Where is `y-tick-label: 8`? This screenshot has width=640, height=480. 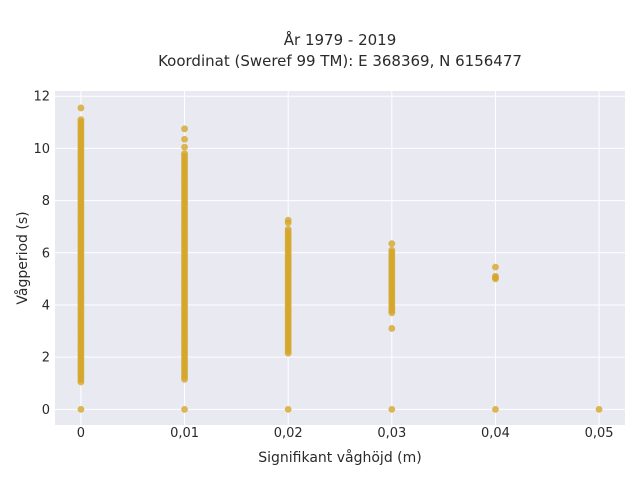 y-tick-label: 8 is located at coordinates (46, 201).